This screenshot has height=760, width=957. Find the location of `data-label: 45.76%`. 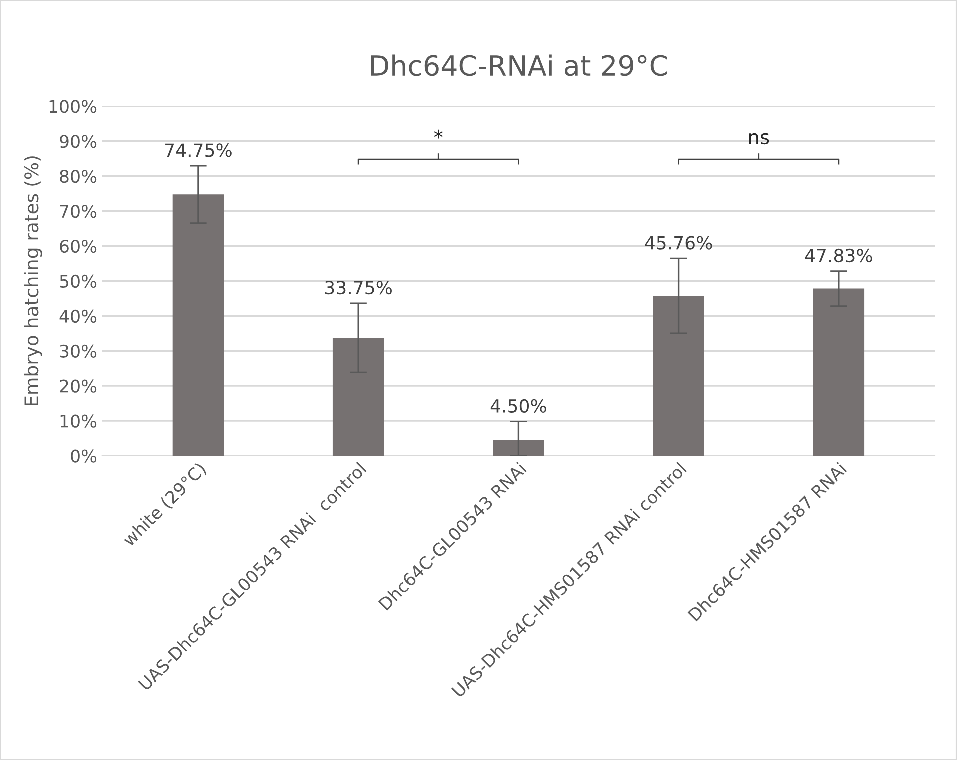

data-label: 45.76% is located at coordinates (678, 243).